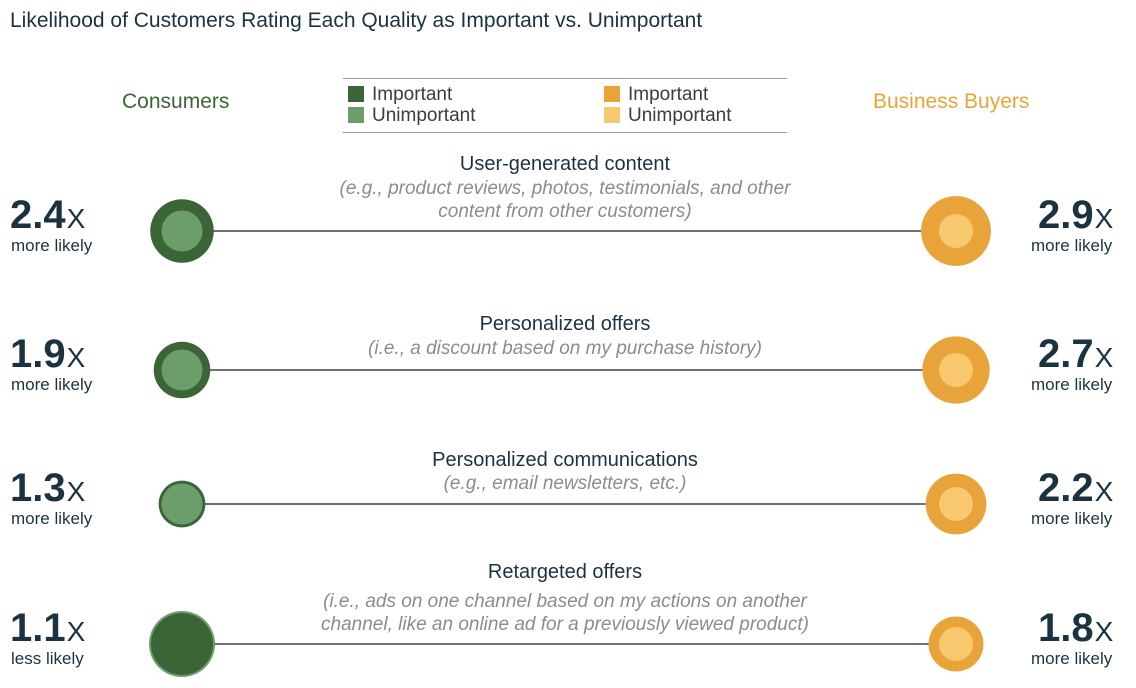 The image size is (1136, 688). Describe the element at coordinates (47, 658) in the screenshot. I see `consumer-ratio-direction: less likely` at that location.